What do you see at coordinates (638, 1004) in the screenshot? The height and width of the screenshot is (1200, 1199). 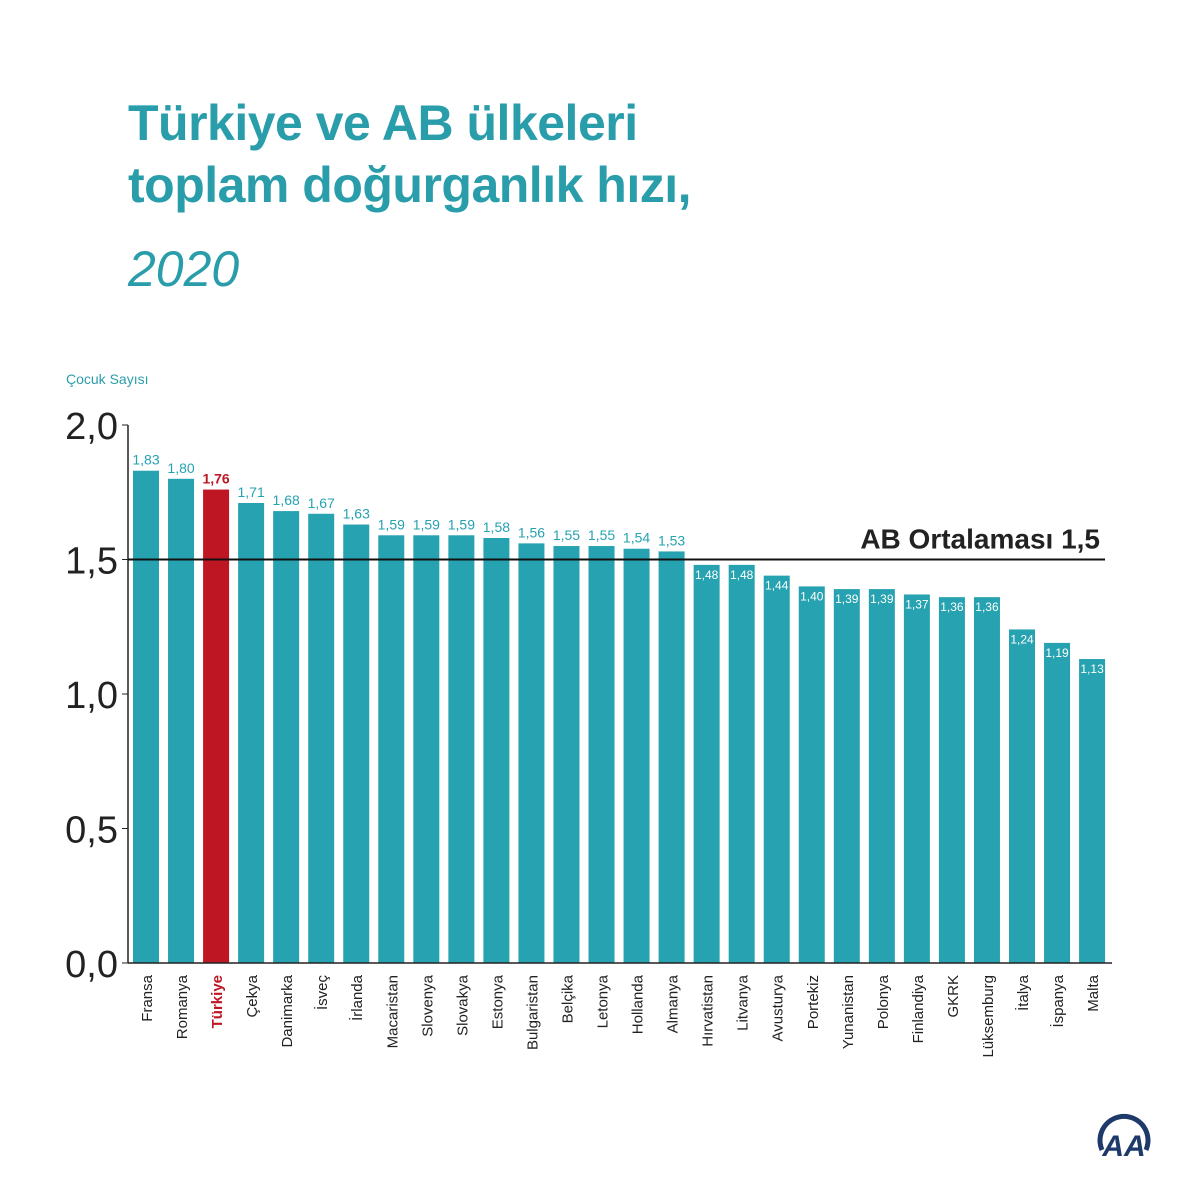 I see `x-tick-label: Hollanda` at bounding box center [638, 1004].